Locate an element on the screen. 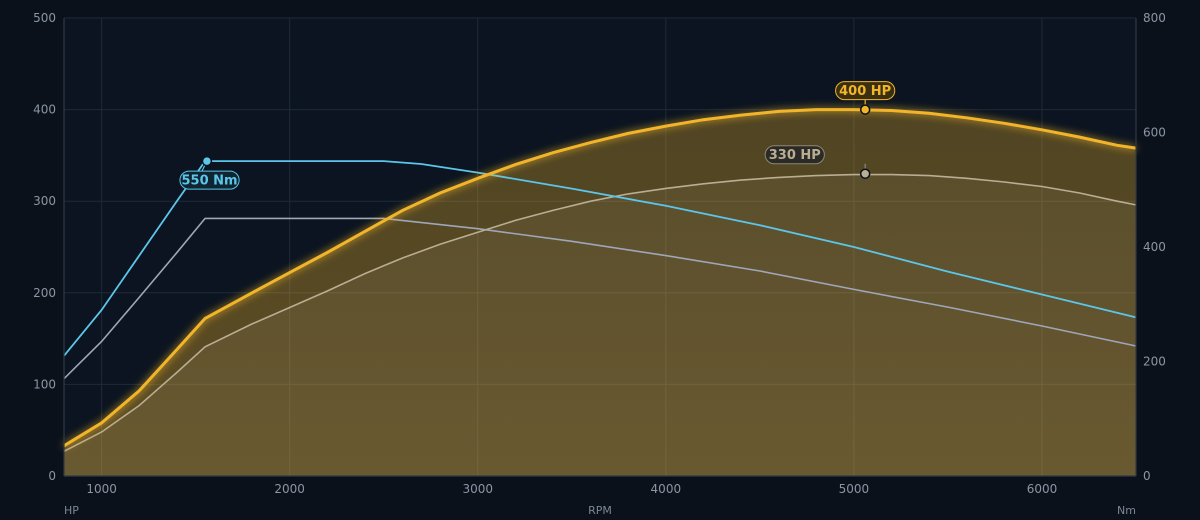 The width and height of the screenshot is (1200, 520). y-left-tick-label: 400 is located at coordinates (44, 110).